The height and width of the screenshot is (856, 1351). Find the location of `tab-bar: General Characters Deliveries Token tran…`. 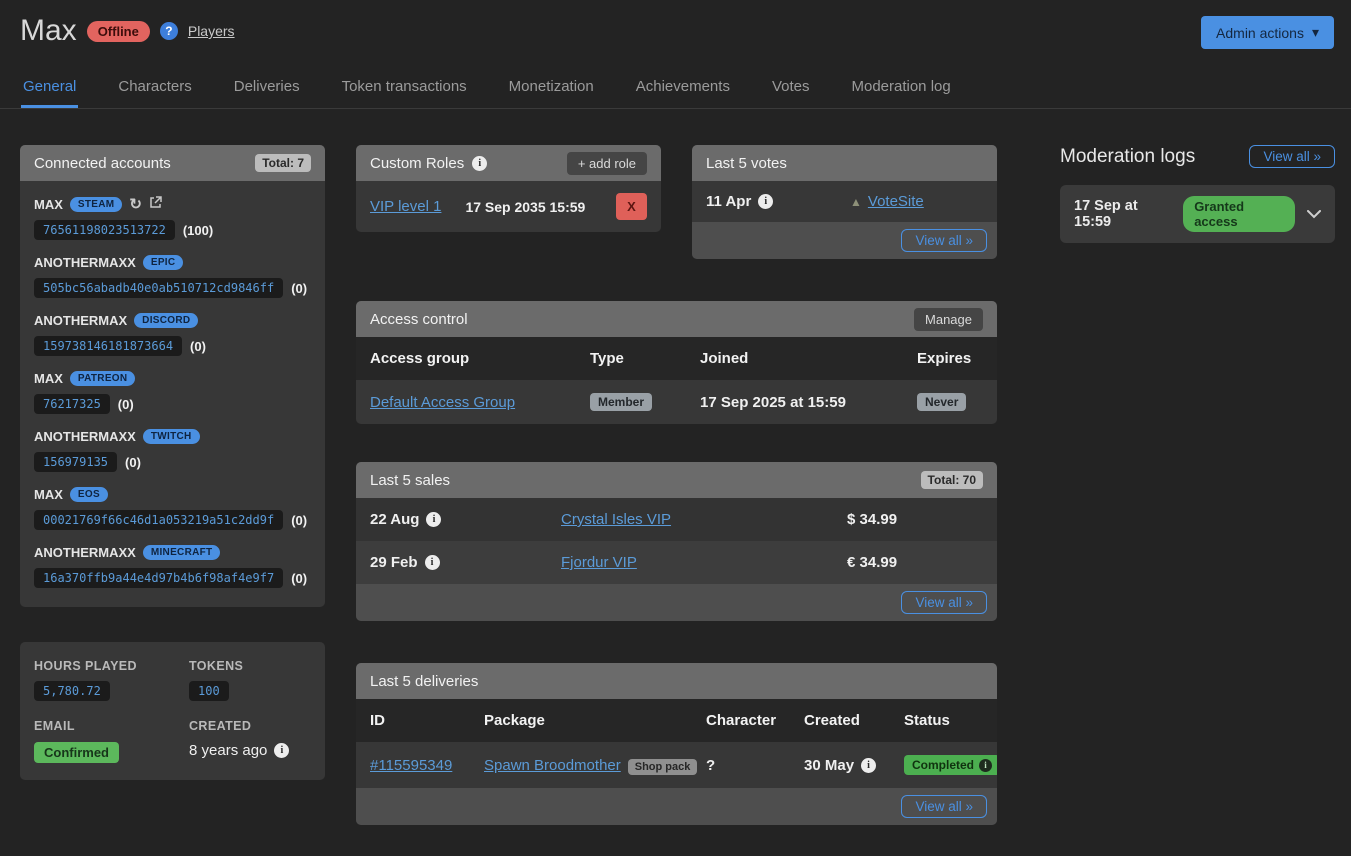

tab-bar: General Characters Deliveries Token tran… is located at coordinates (675, 89).